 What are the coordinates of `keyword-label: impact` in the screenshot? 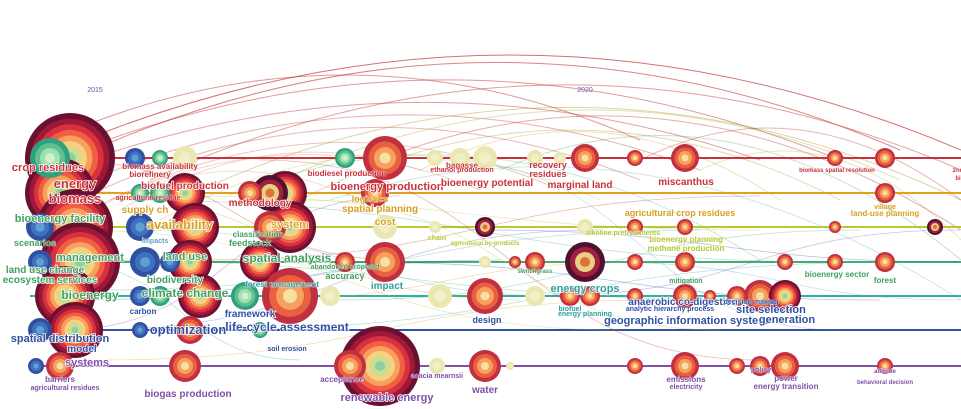 It's located at (387, 286).